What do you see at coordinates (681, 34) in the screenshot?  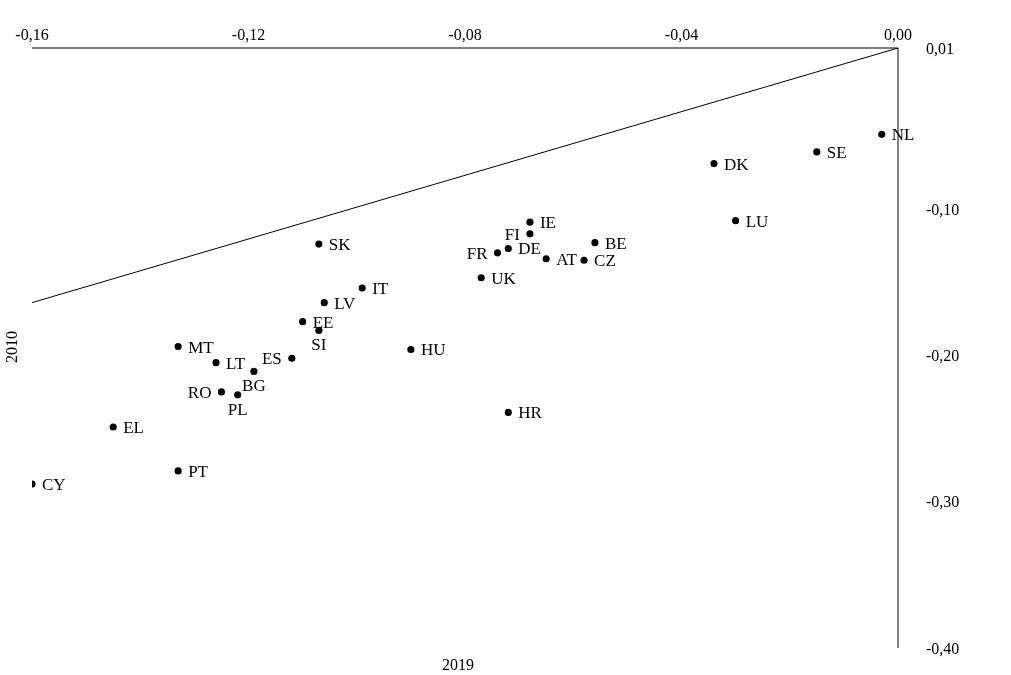 I see `x-tick-label: -0,04` at bounding box center [681, 34].